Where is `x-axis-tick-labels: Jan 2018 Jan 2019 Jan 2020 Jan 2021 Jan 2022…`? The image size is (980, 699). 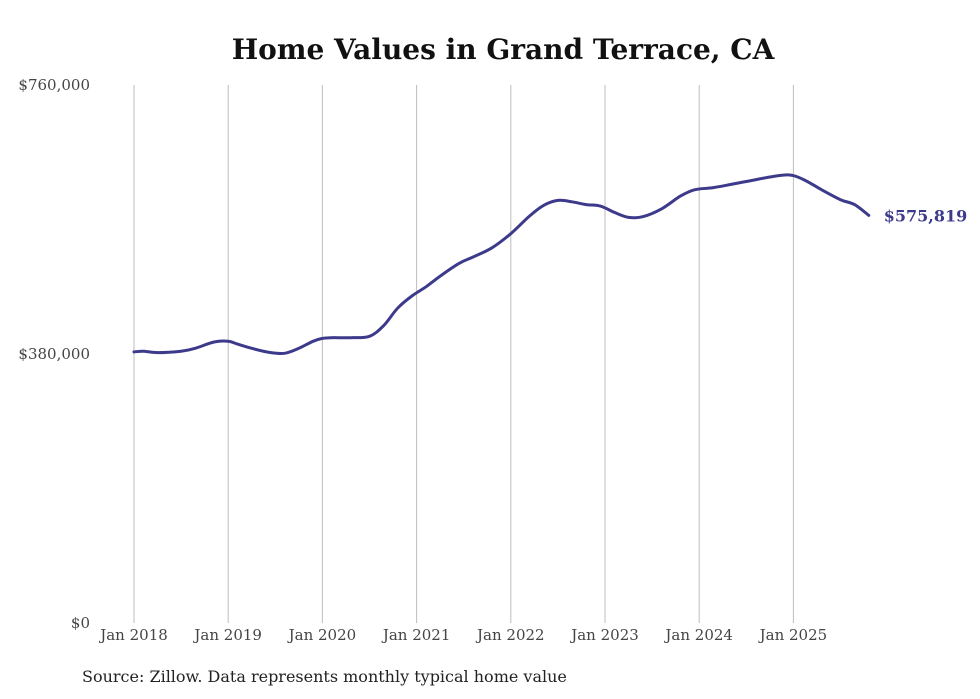 x-axis-tick-labels: Jan 2018 Jan 2019 Jan 2020 Jan 2021 Jan 2022… is located at coordinates (462, 635).